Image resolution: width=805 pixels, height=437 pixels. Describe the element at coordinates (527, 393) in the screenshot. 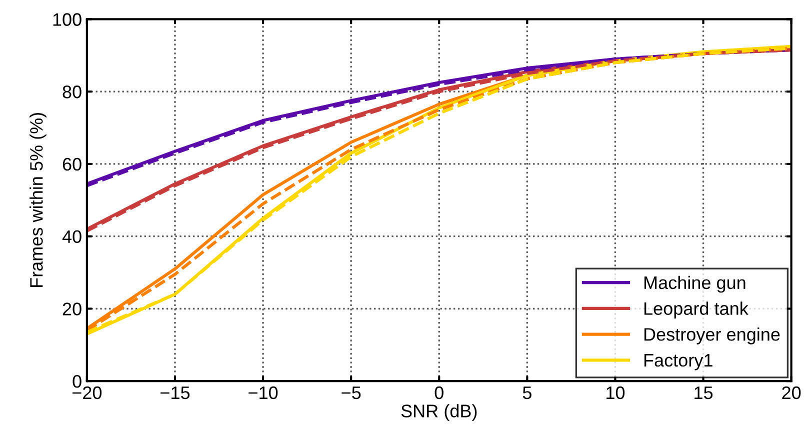

I see `x-tick-label: 5` at that location.